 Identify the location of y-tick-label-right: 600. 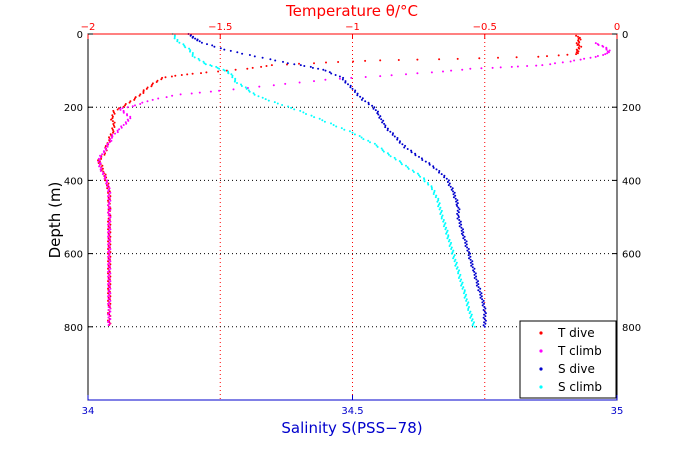
(631, 255).